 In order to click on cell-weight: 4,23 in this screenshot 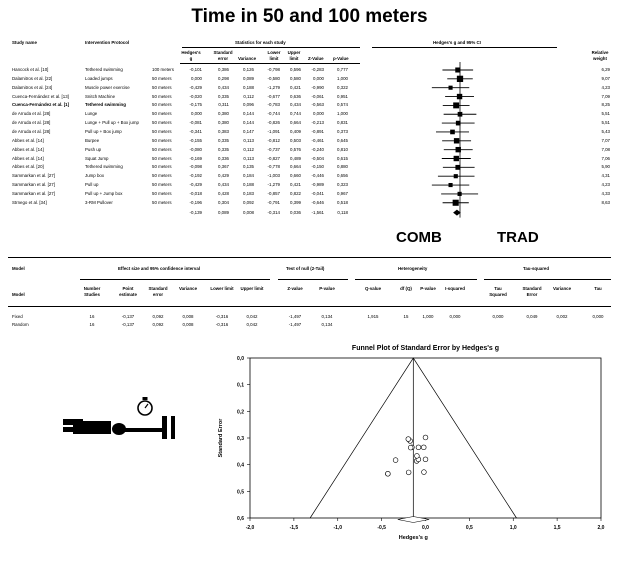, I will do `click(605, 87)`.